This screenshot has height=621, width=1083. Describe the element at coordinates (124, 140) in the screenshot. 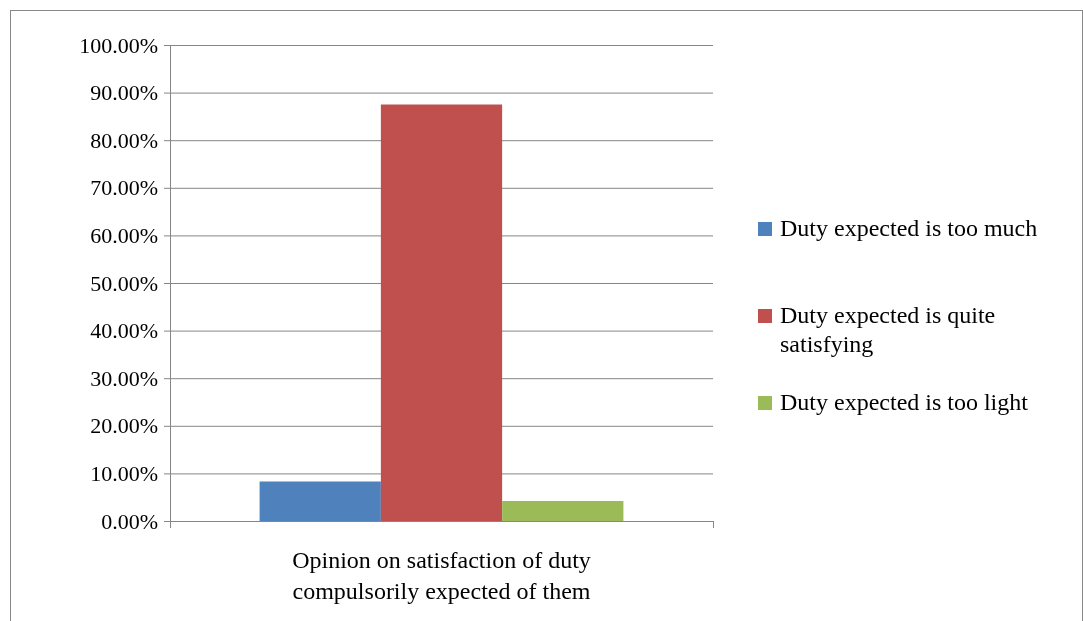

I see `y-tick-label: 80.00%` at that location.